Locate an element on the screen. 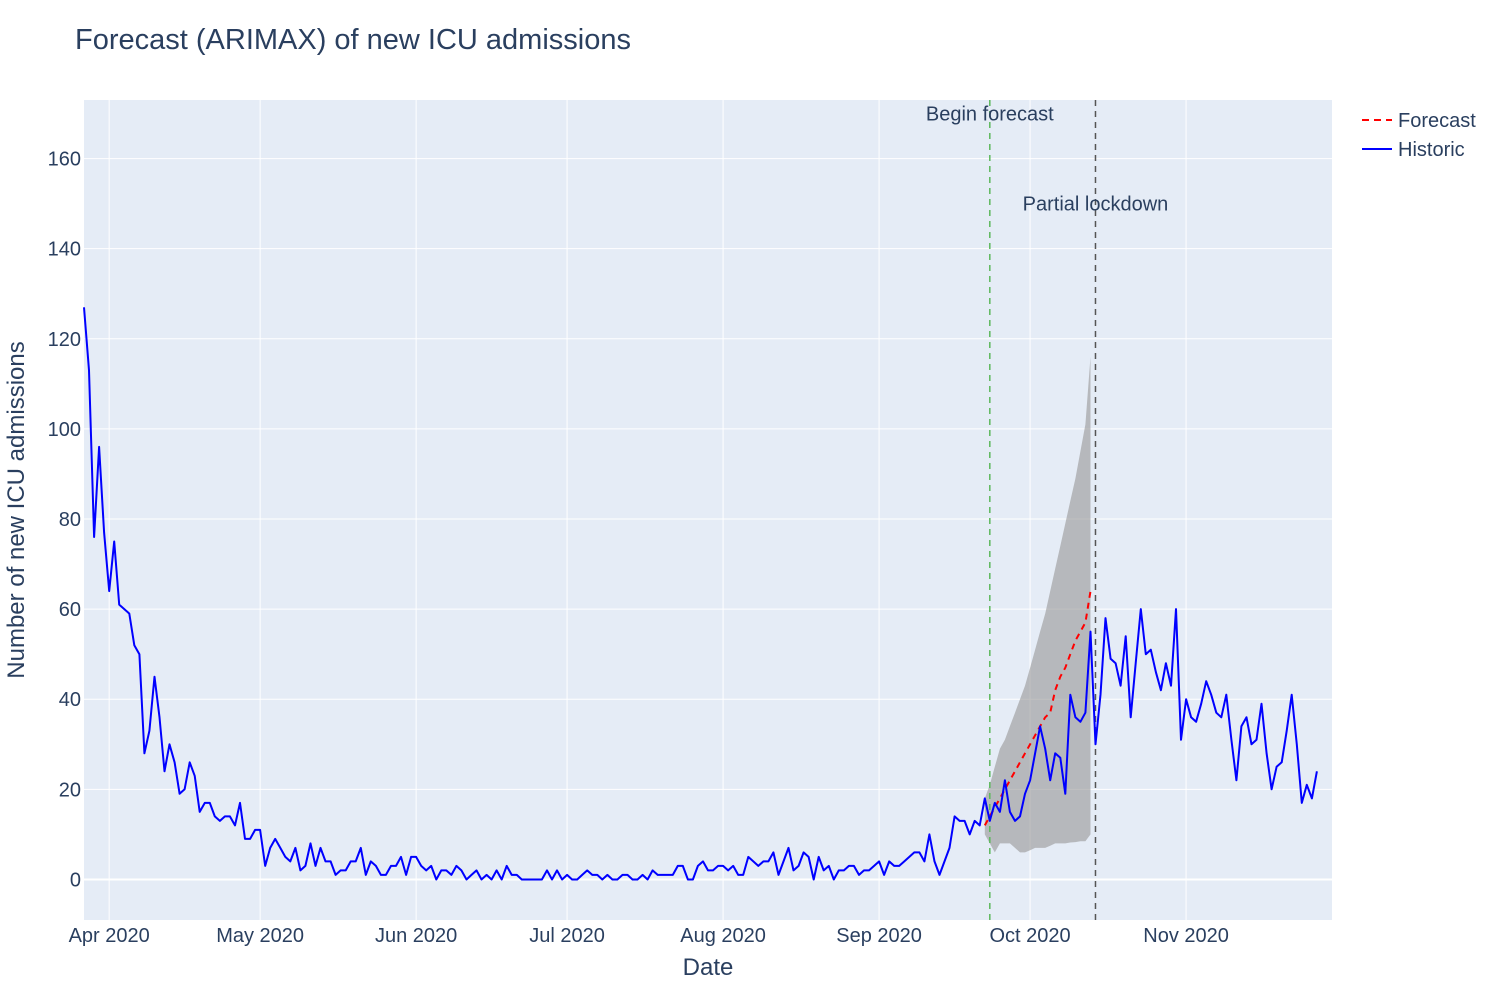  x-tick-label: Jul 2020 is located at coordinates (567, 936).